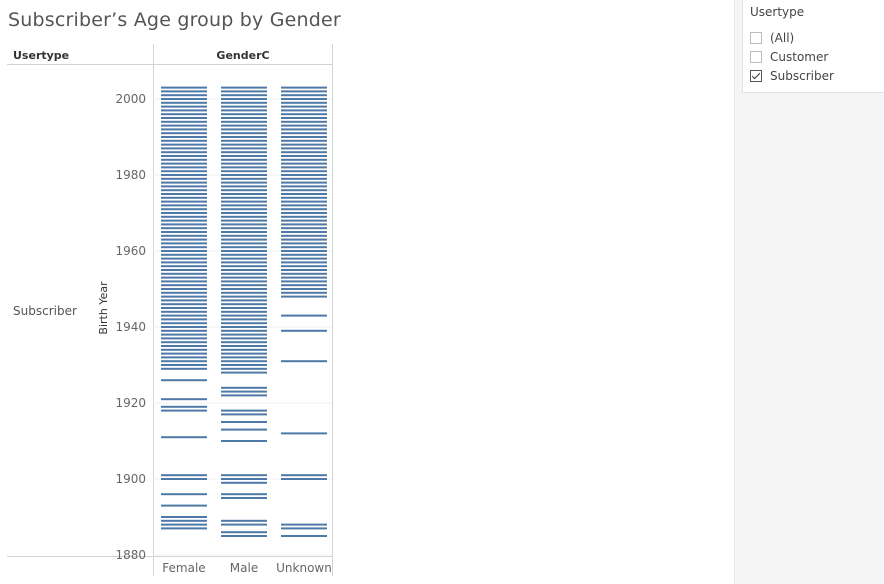 This screenshot has width=884, height=584. I want to click on bar-male-1976, so click(244, 190).